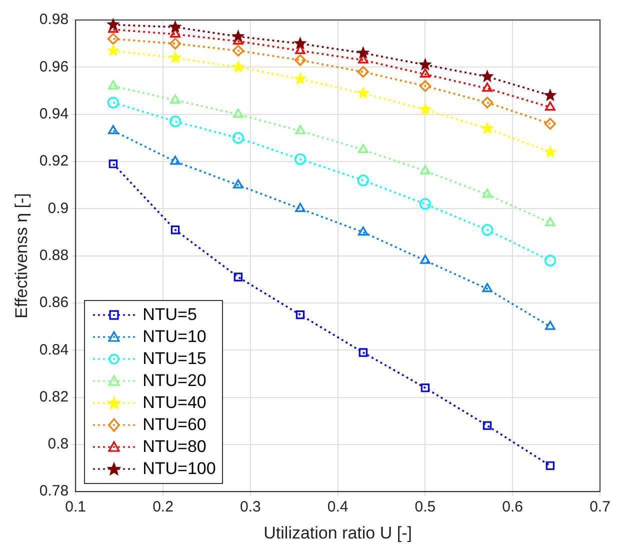 Image resolution: width=626 pixels, height=554 pixels. Describe the element at coordinates (54, 19) in the screenshot. I see `y-tick-label: 0.98` at that location.